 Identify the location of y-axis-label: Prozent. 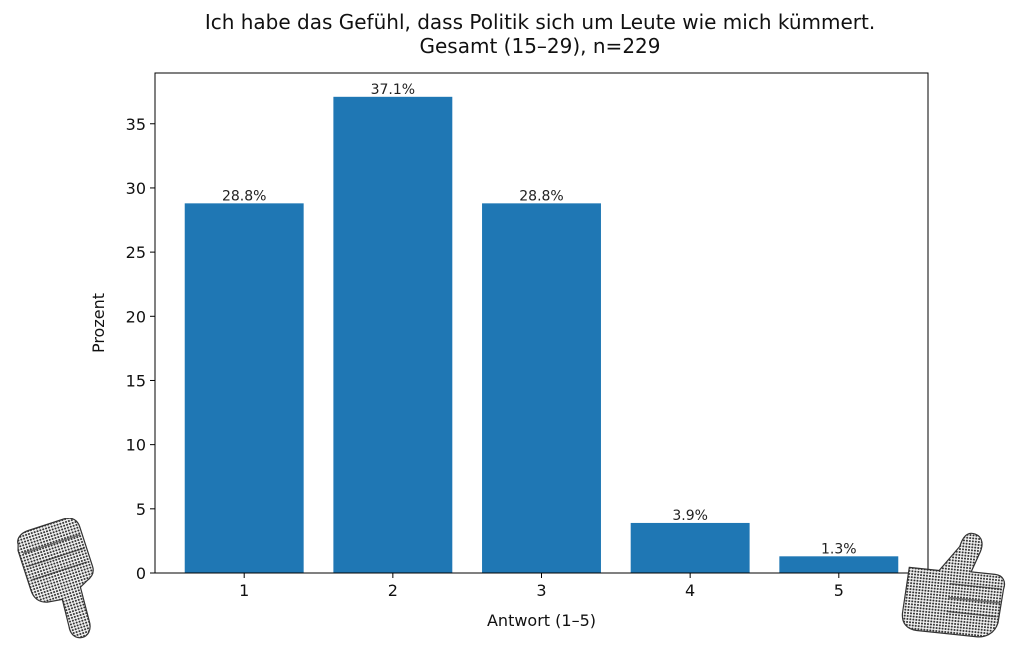
(98, 323).